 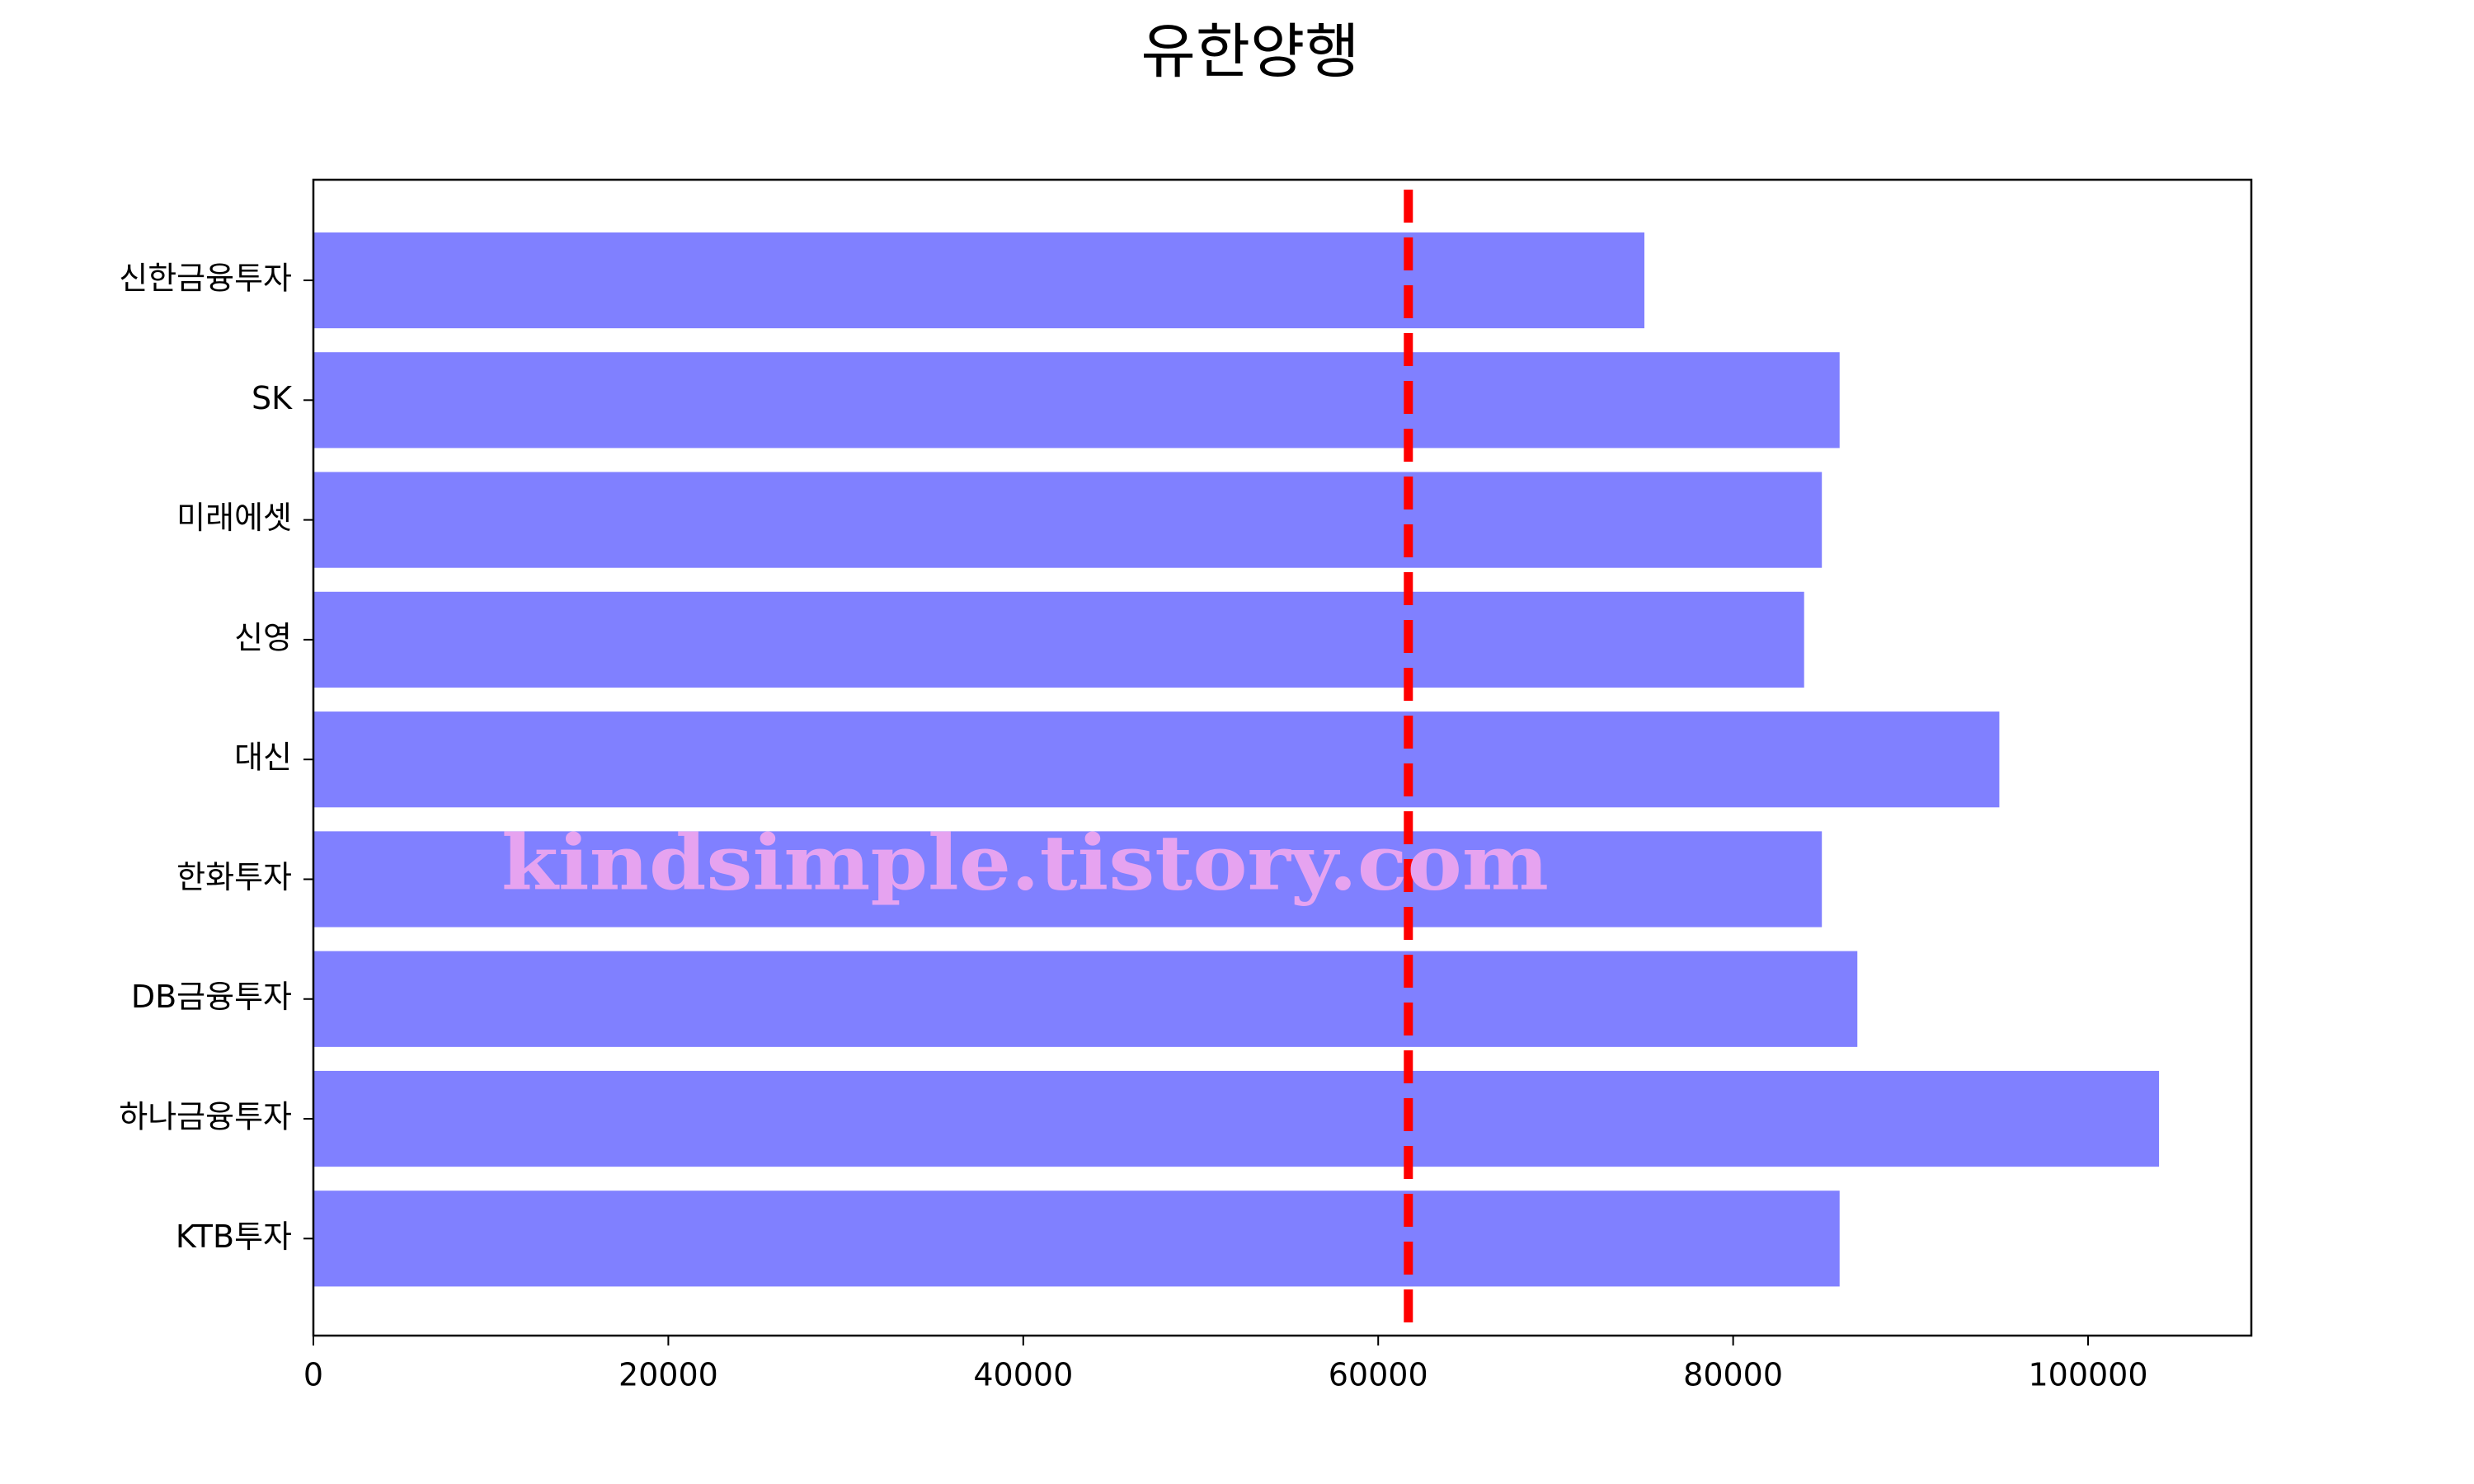 I want to click on y-tick-label: 한화투자, so click(x=234, y=877).